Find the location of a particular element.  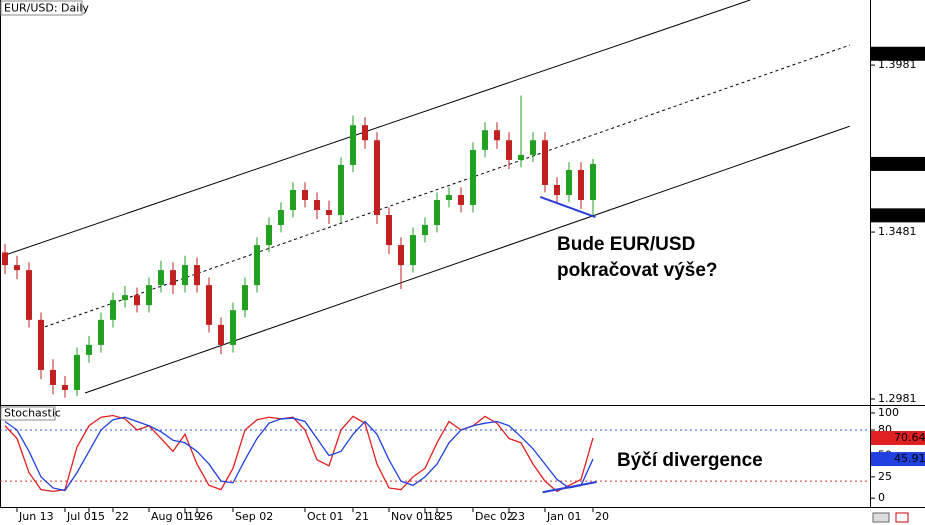

x-tick-label: 15 is located at coordinates (98, 516).